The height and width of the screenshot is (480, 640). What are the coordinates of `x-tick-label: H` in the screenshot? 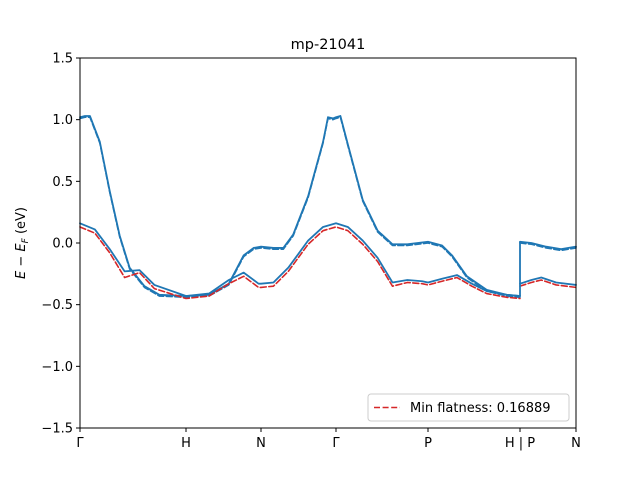 It's located at (186, 443).